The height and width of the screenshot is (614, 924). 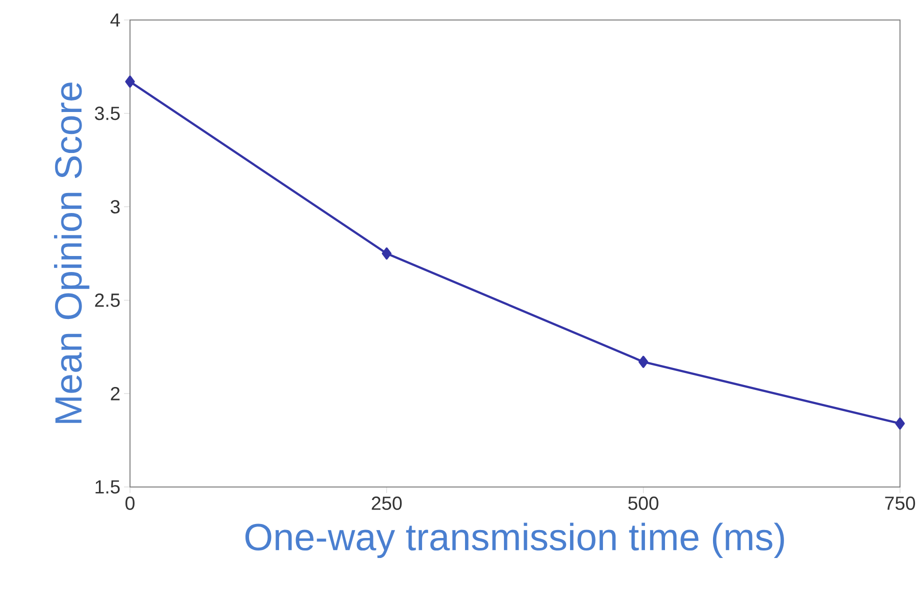 I want to click on y-axis-title: Mean Opinion Score, so click(x=72, y=252).